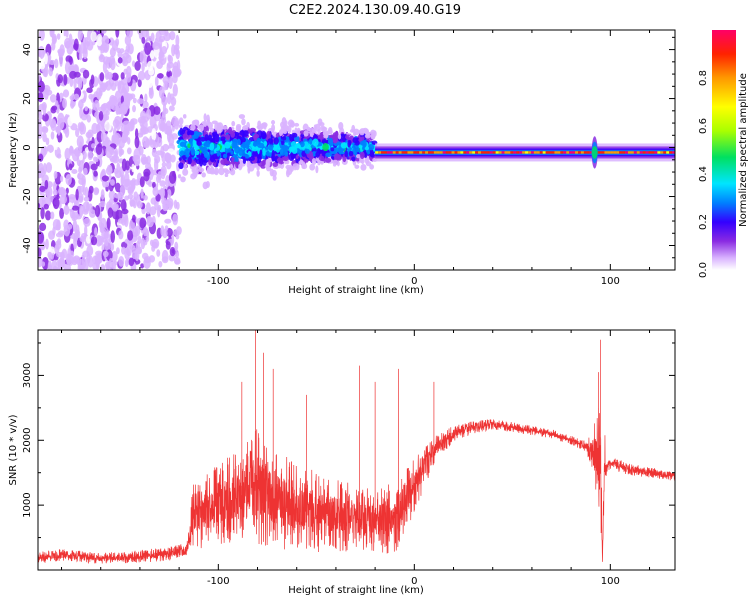 This screenshot has height=600, width=750. I want to click on y-tick-label: -20, so click(27, 196).